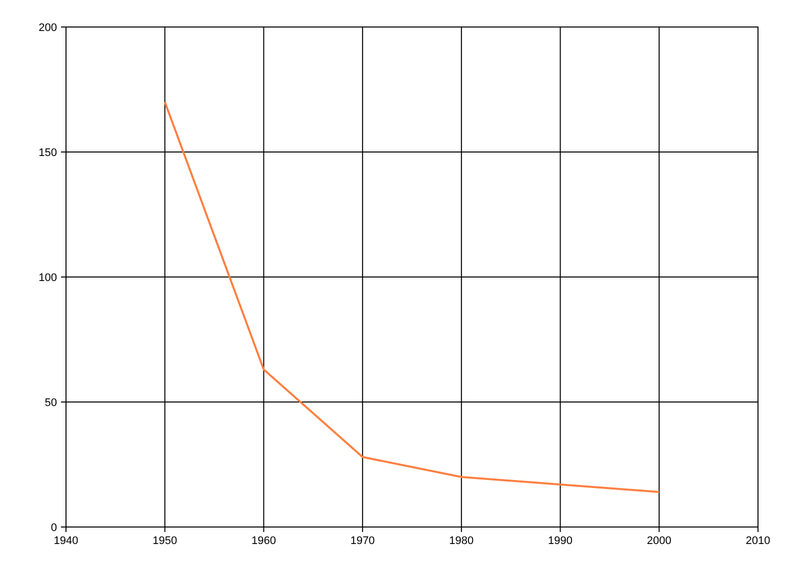  What do you see at coordinates (47, 153) in the screenshot?
I see `y-tick-label: 150` at bounding box center [47, 153].